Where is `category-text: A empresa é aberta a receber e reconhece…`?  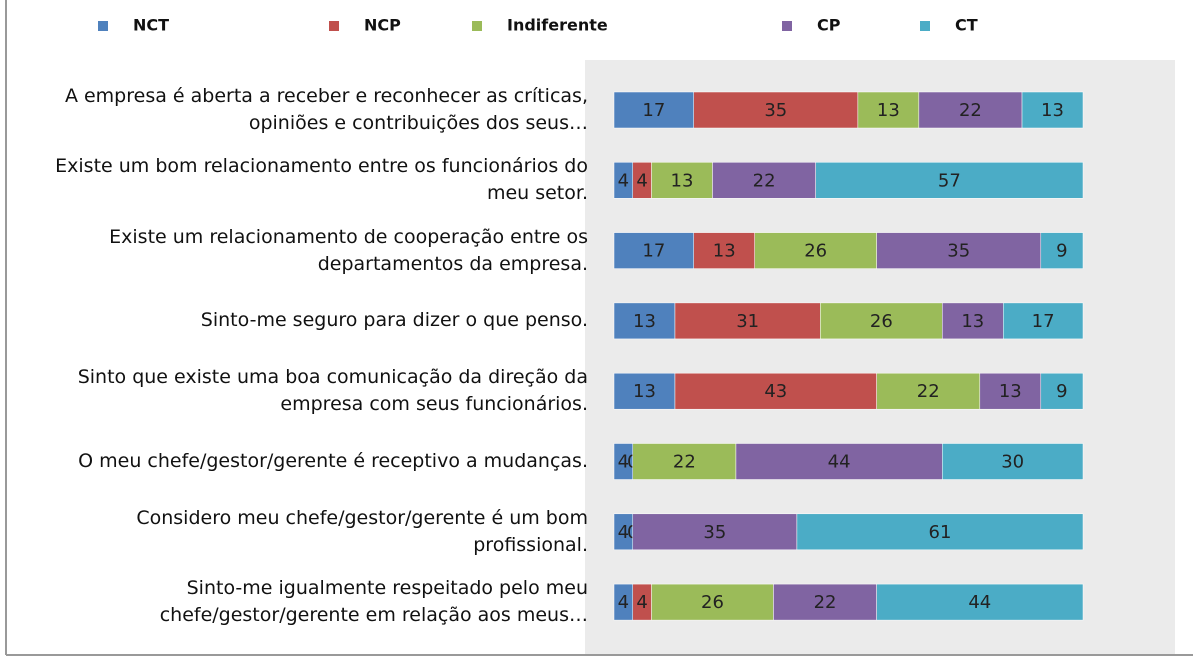 category-text: A empresa é aberta a receber e reconhece… is located at coordinates (326, 109).